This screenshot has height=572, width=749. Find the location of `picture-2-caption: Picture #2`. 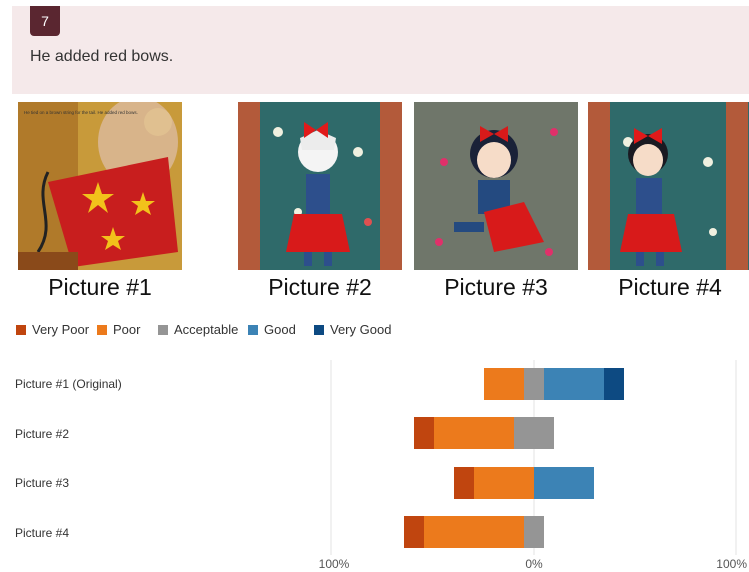

picture-2-caption: Picture #2 is located at coordinates (320, 287).